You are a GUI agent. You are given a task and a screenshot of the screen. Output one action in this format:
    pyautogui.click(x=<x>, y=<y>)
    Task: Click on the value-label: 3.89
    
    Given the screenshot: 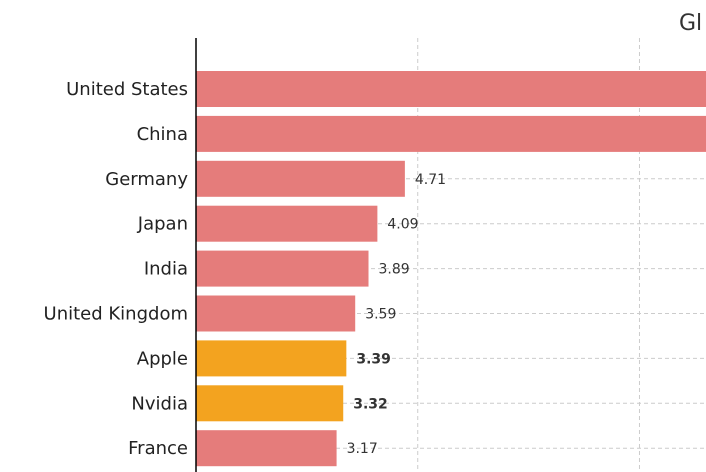 What is the action you would take?
    pyautogui.click(x=394, y=270)
    